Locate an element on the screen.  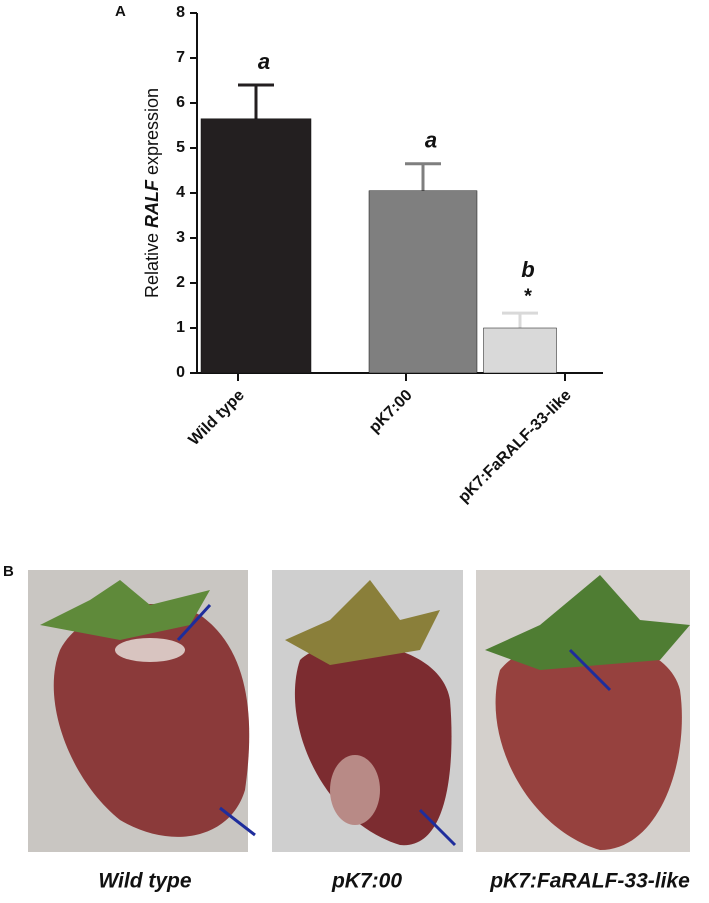
panel-label: A is located at coordinates (120, 11).